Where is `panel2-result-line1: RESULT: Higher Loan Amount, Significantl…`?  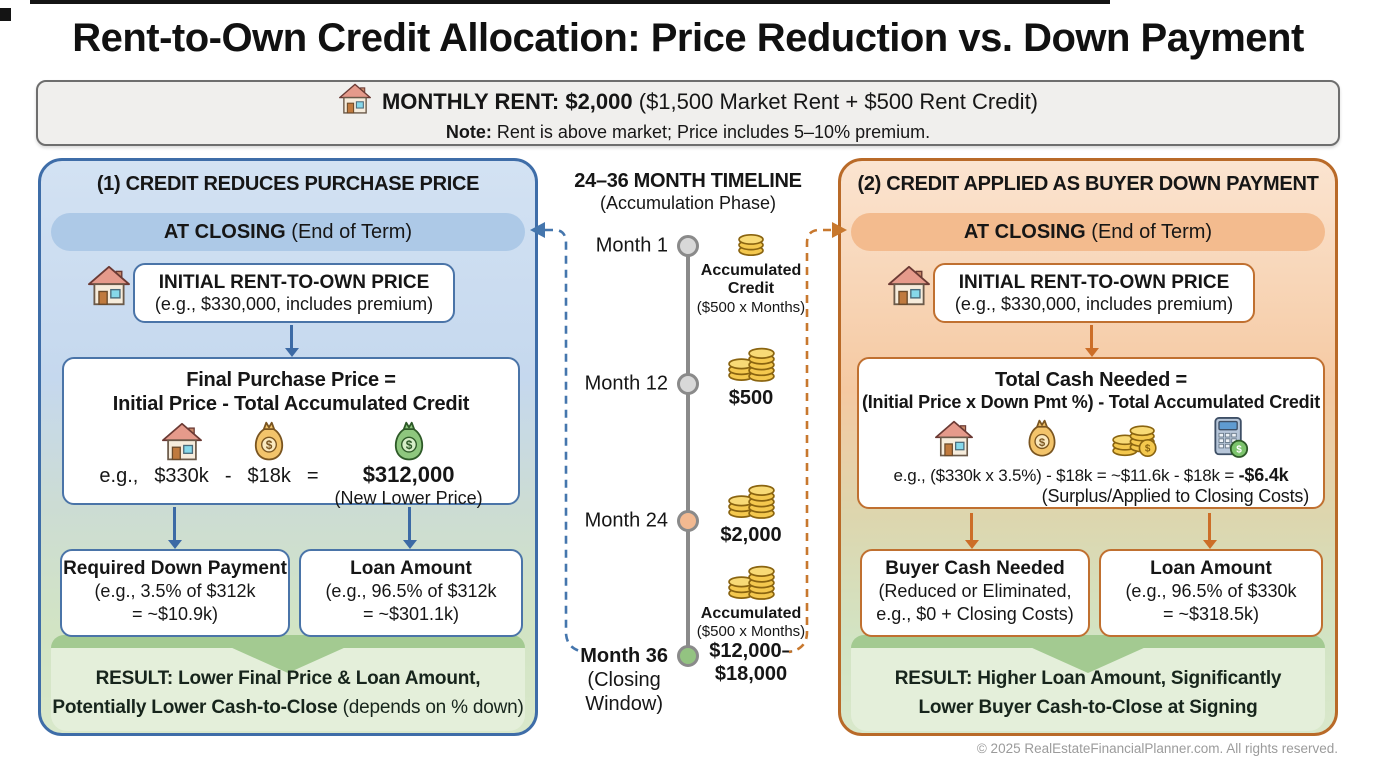
panel2-result-line1: RESULT: Higher Loan Amount, Significantl… is located at coordinates (1088, 678).